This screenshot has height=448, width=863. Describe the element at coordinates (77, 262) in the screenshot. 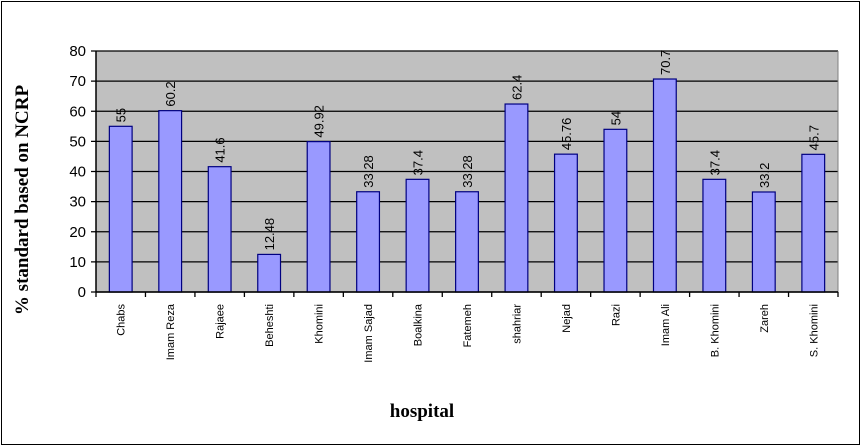

I see `y-tick-label: 10` at that location.